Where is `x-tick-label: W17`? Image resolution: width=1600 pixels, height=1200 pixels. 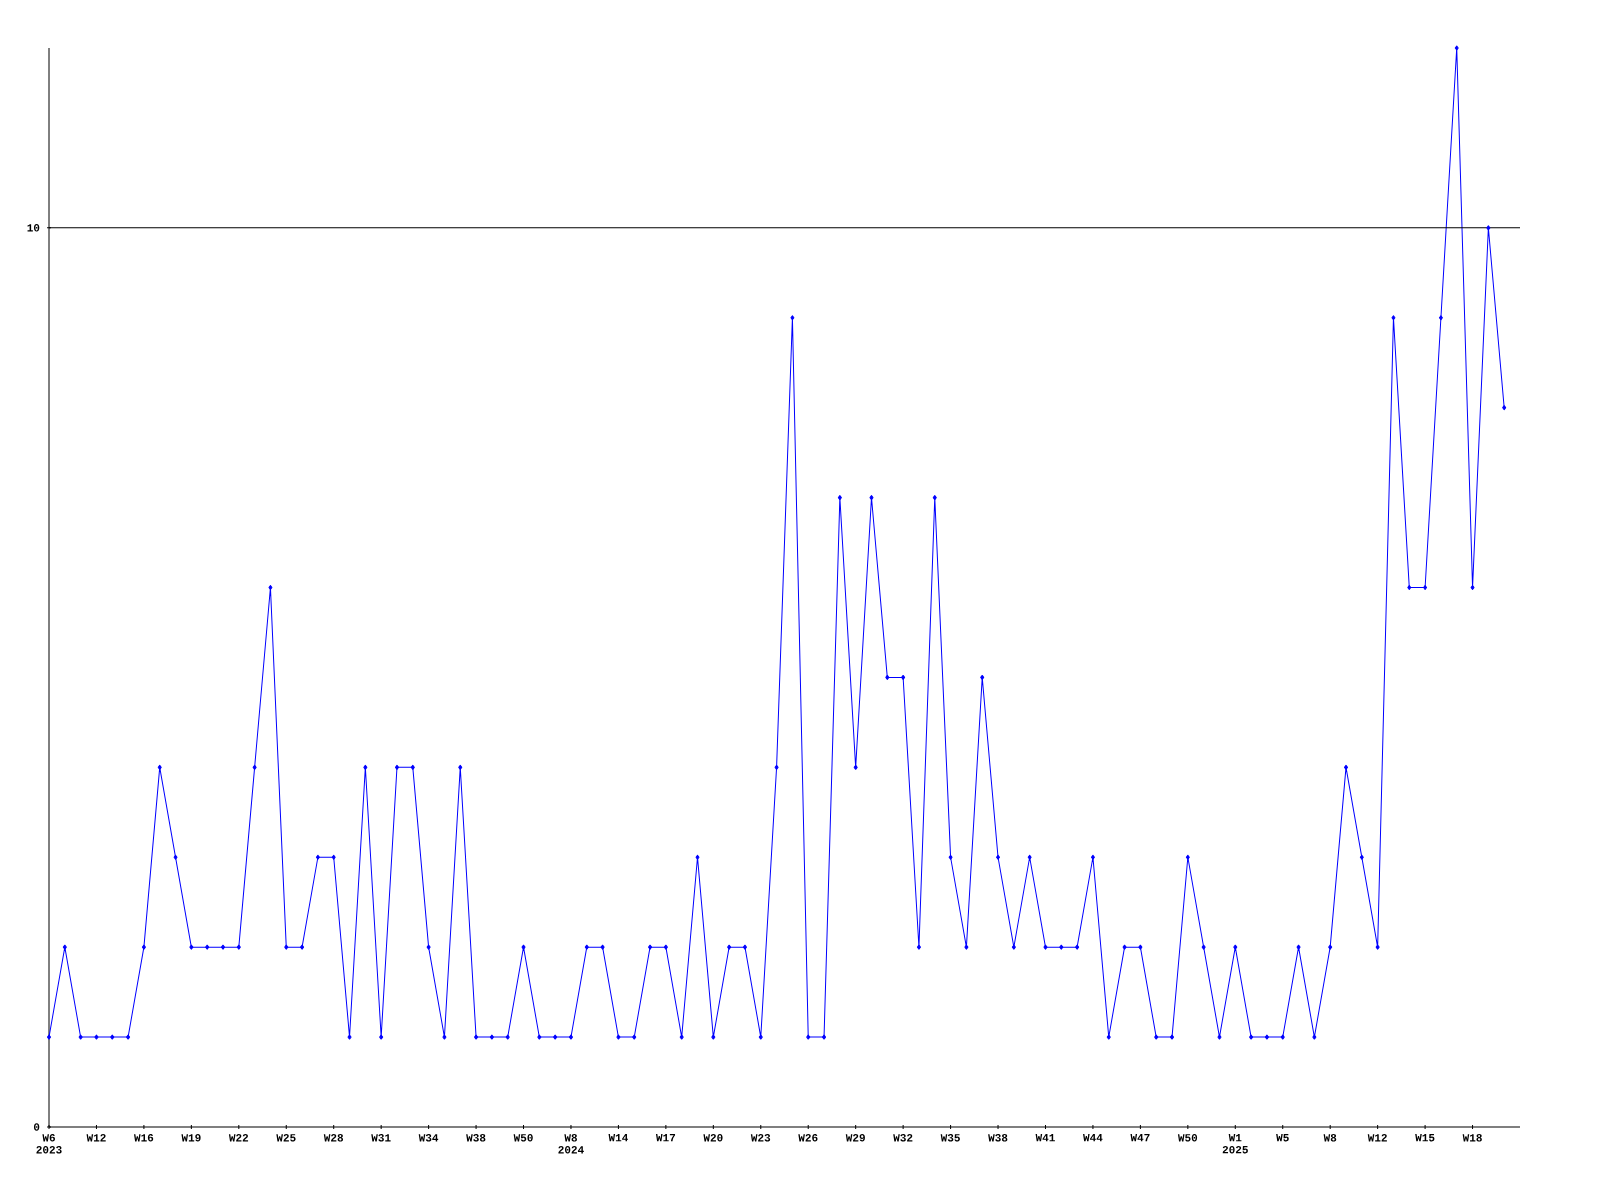
x-tick-label: W17 is located at coordinates (665, 1138).